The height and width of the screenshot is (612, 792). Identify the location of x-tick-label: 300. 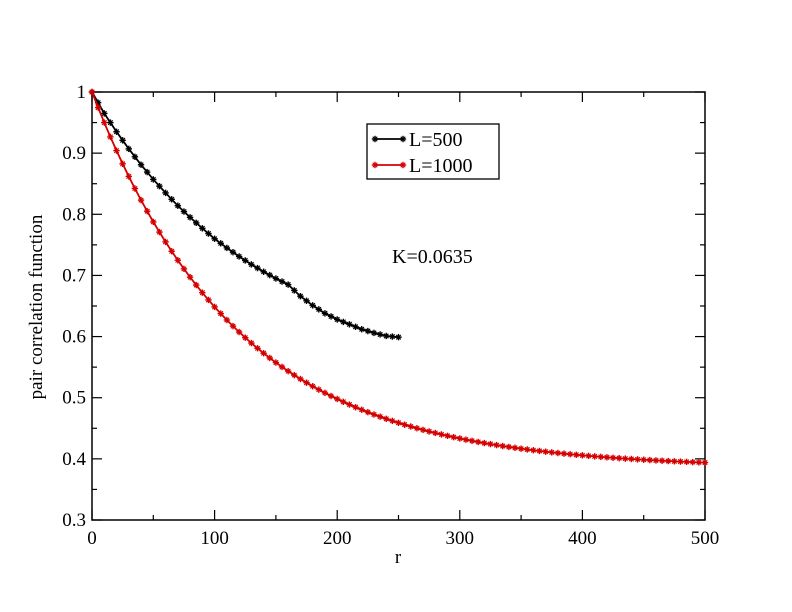
(460, 538).